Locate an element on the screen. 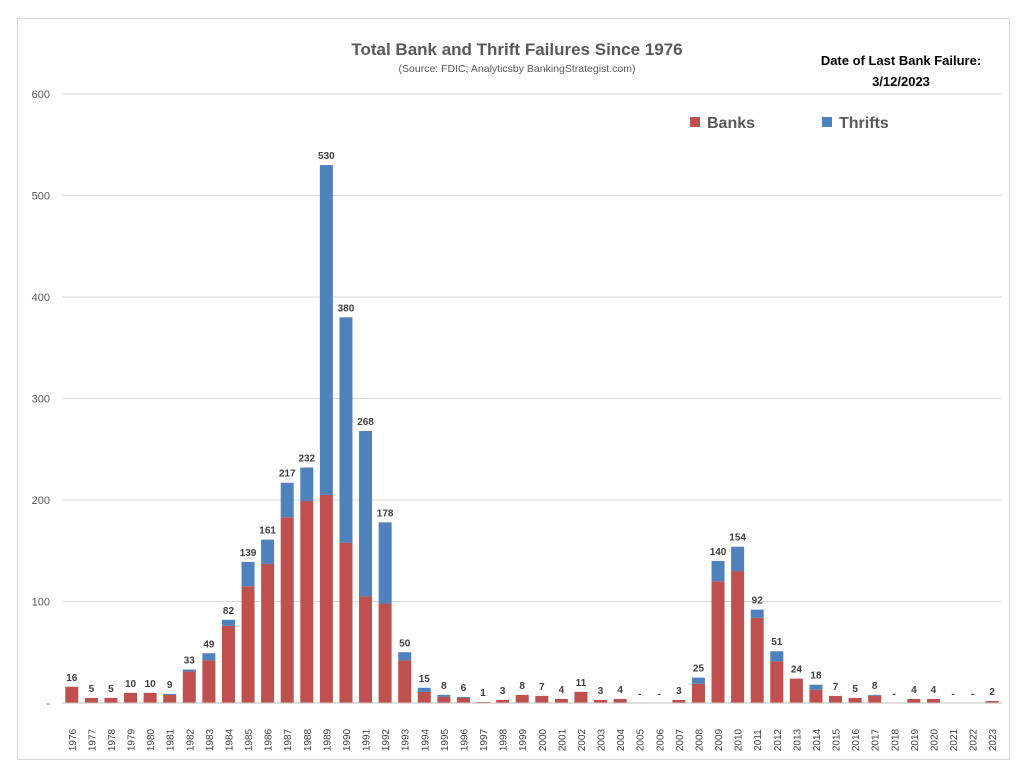 The height and width of the screenshot is (777, 1024). x-tick-label: 1983 is located at coordinates (210, 739).